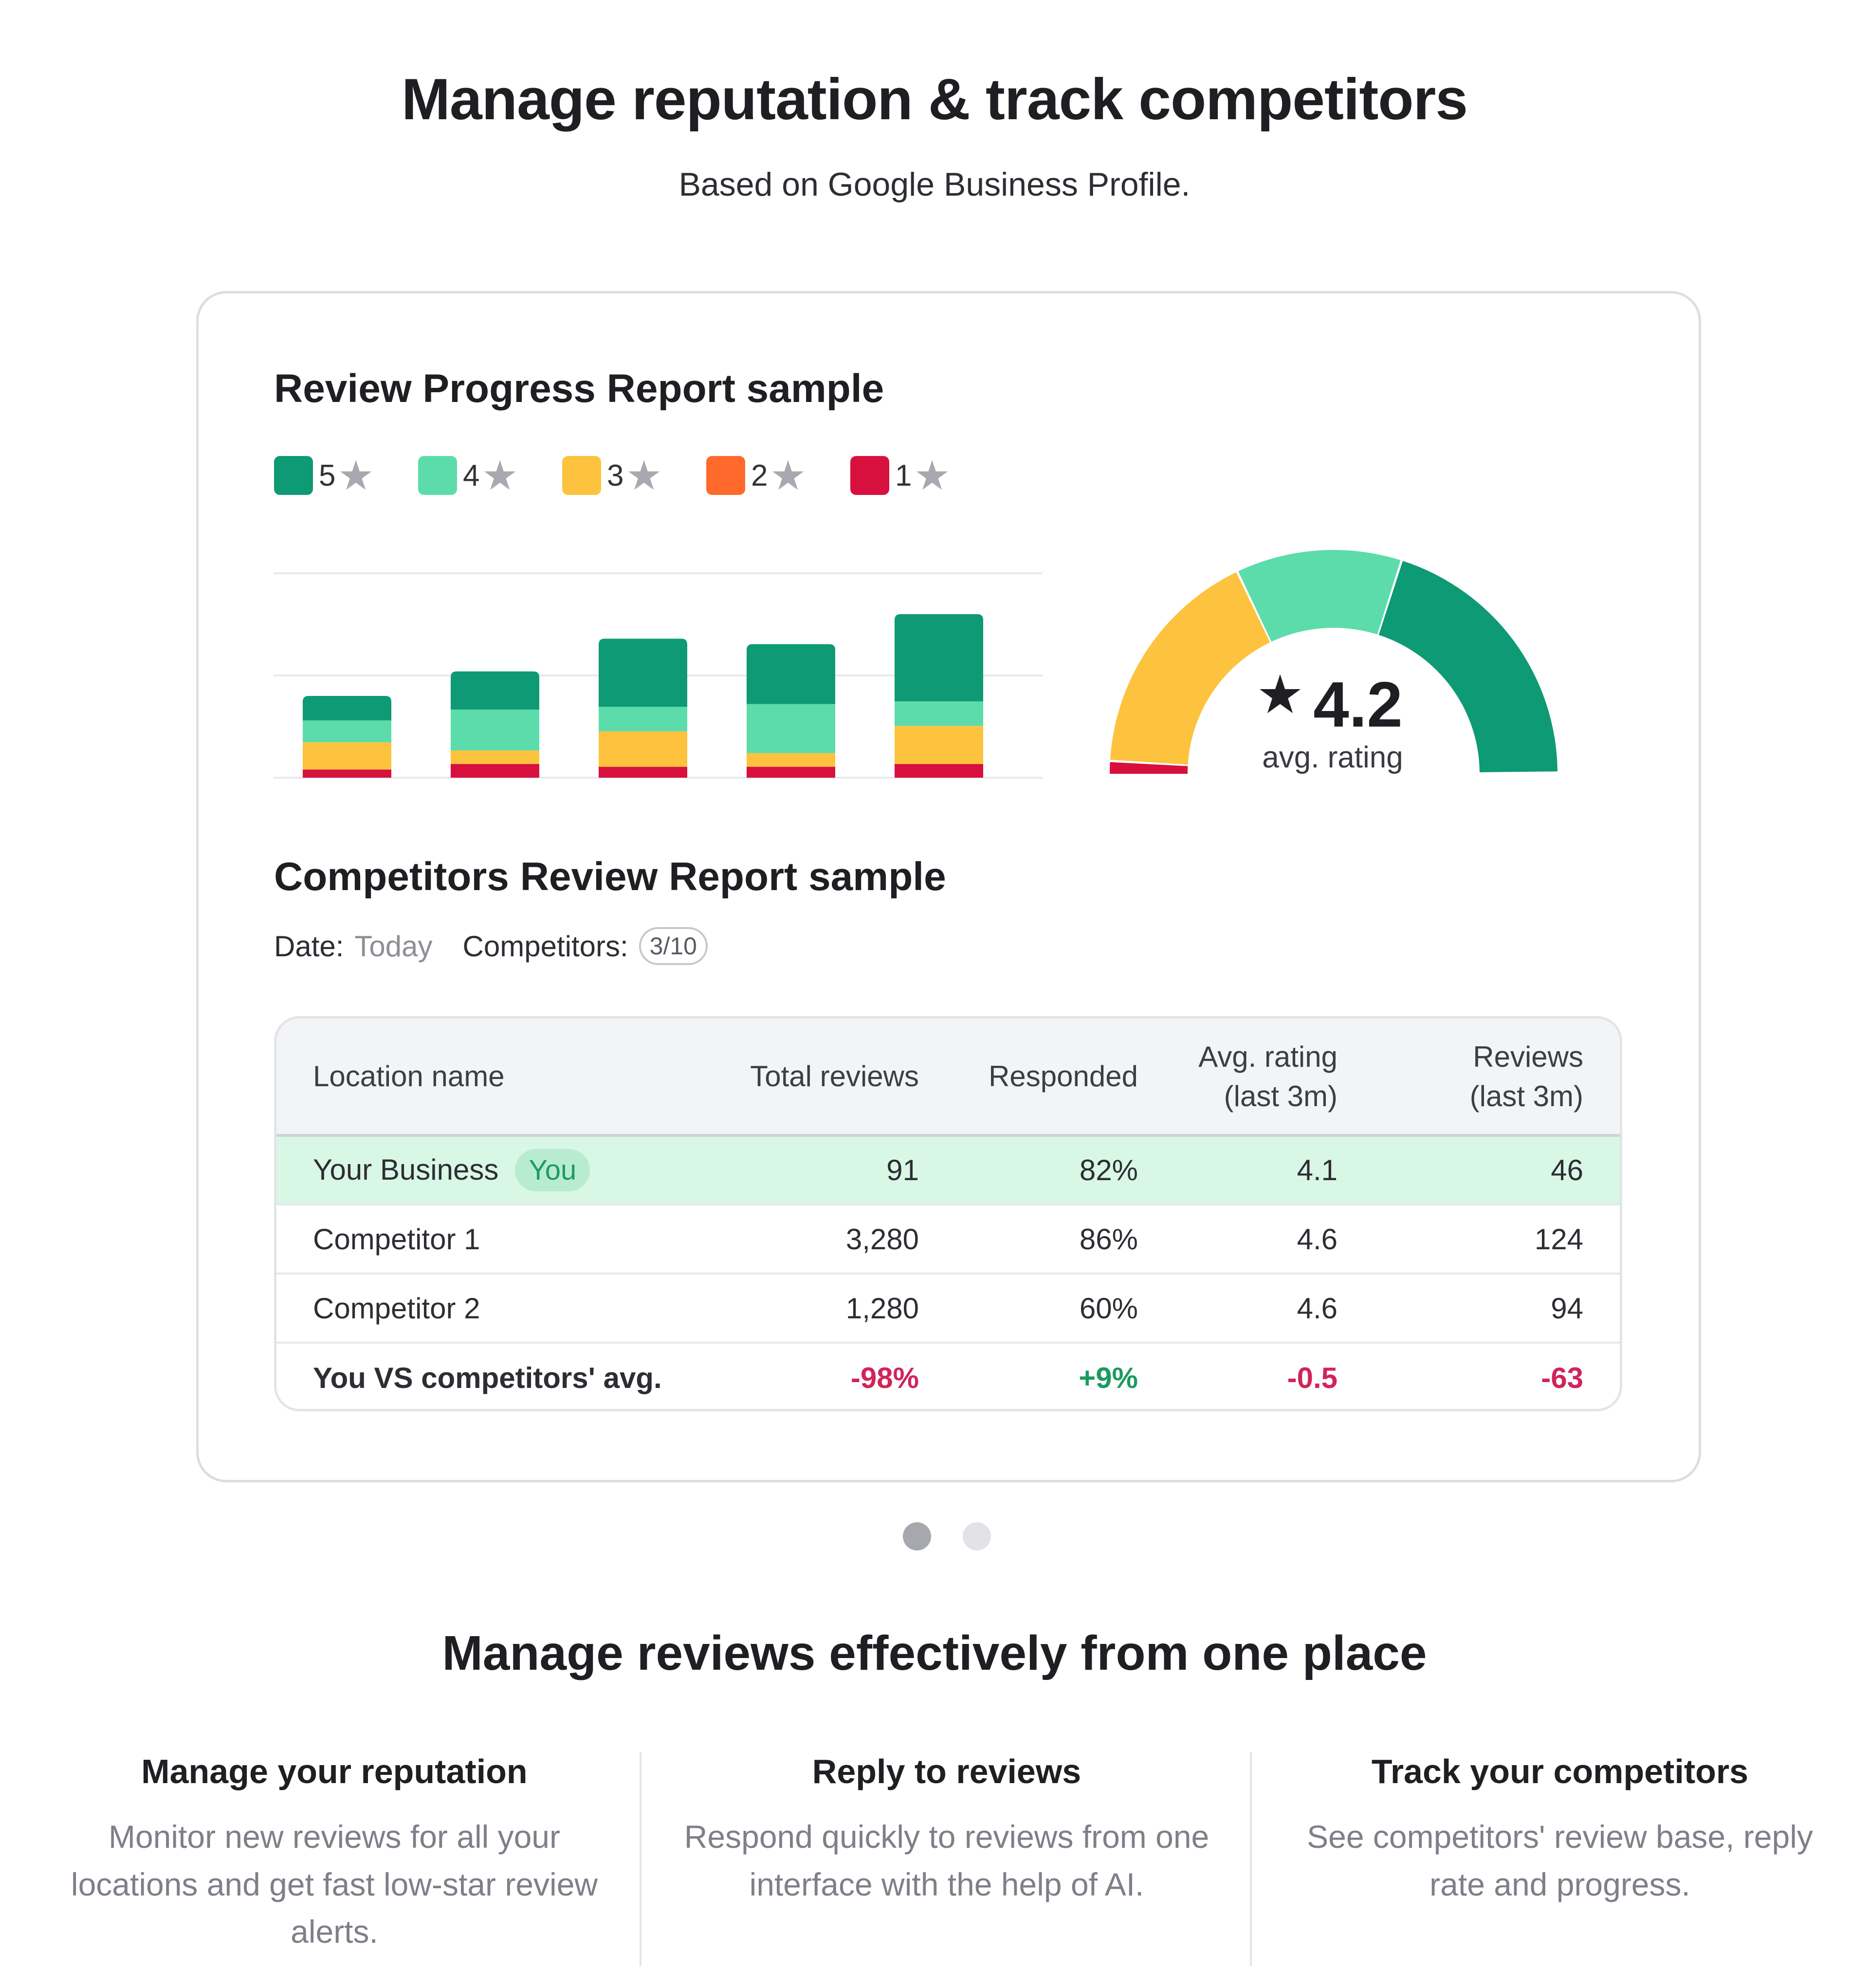 This screenshot has width=1869, height=1988. What do you see at coordinates (471, 475) in the screenshot?
I see `legend-label: 4` at bounding box center [471, 475].